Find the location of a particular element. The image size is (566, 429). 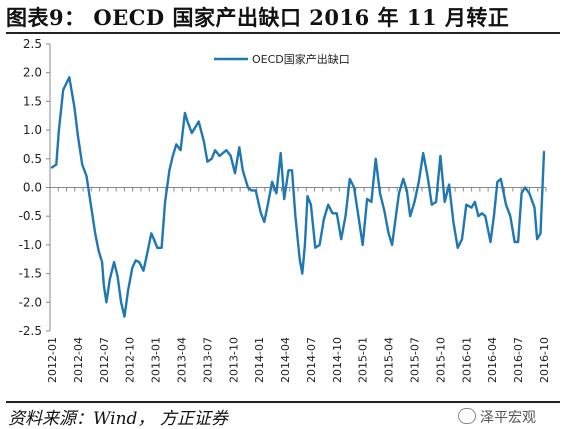

y-tick-label: 0.0 is located at coordinates (32, 188).